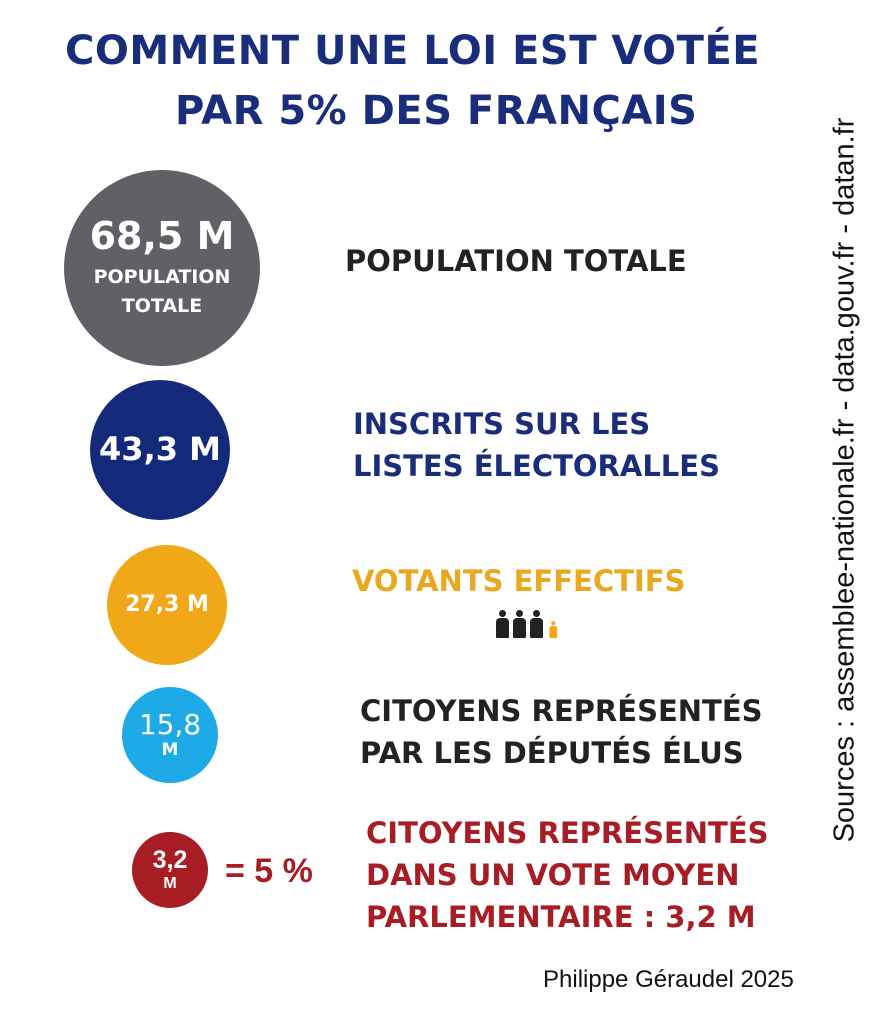 This screenshot has width=877, height=1015. Describe the element at coordinates (170, 883) in the screenshot. I see `vote-unit: M` at that location.